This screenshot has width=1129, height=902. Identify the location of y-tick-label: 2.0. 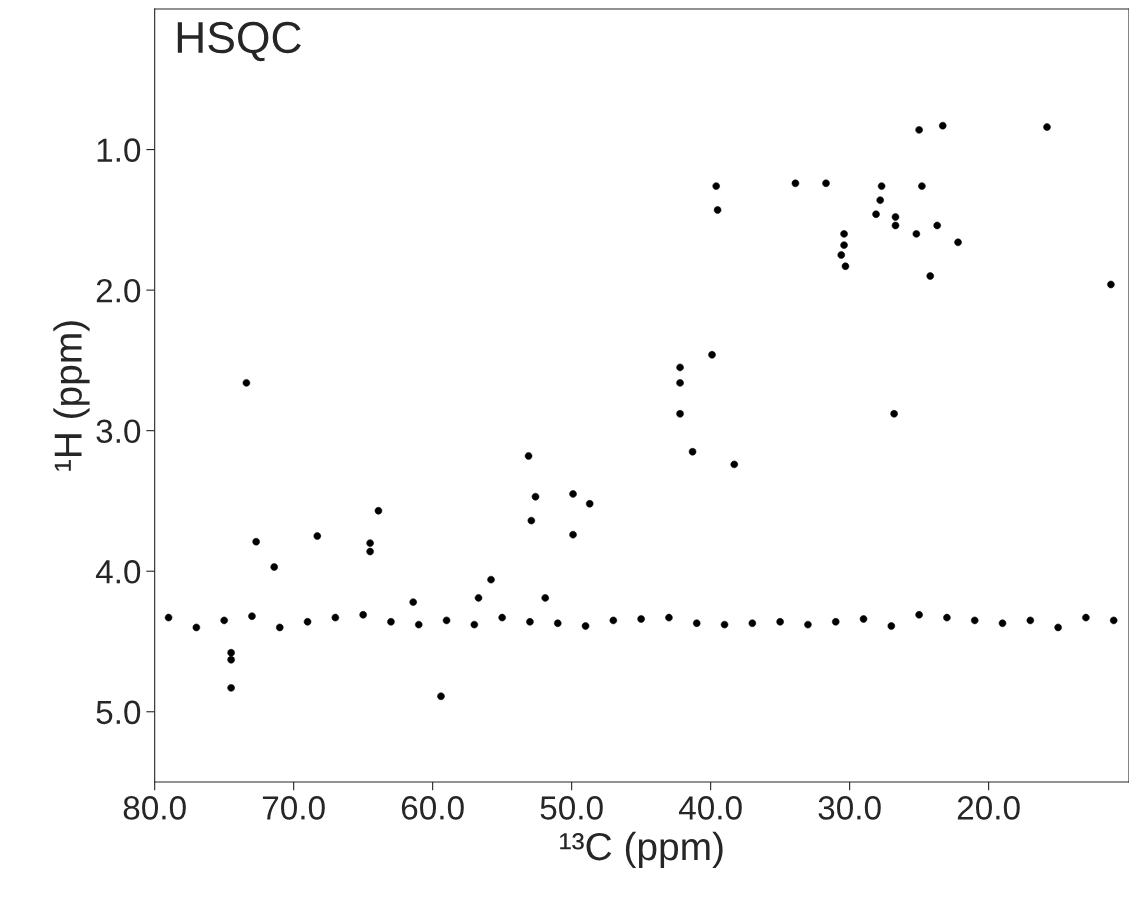
(118, 290).